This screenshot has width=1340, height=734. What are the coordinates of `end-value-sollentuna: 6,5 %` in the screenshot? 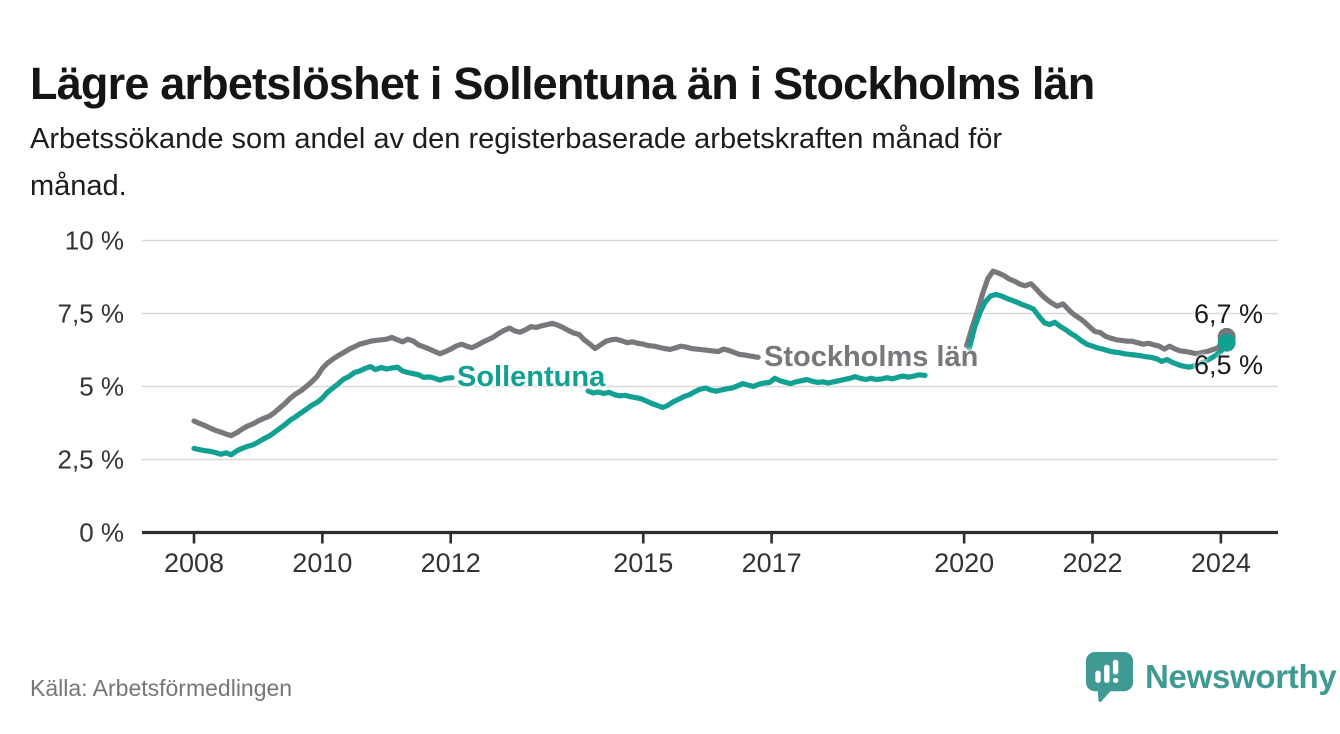 It's located at (1229, 365).